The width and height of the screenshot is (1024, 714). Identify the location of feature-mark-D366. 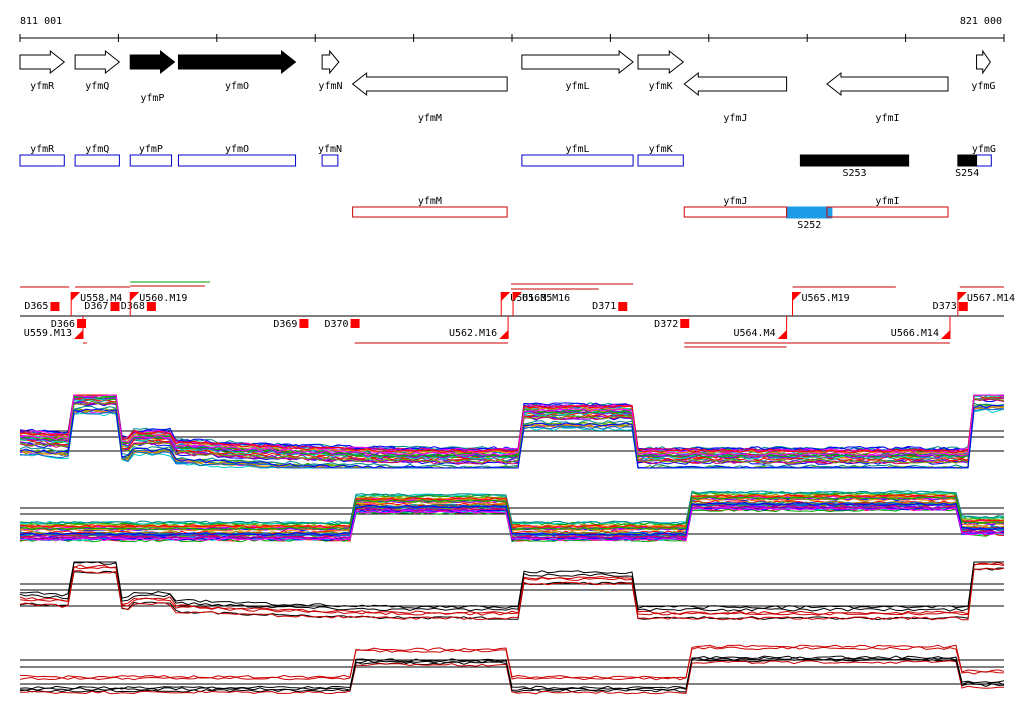
(82, 323).